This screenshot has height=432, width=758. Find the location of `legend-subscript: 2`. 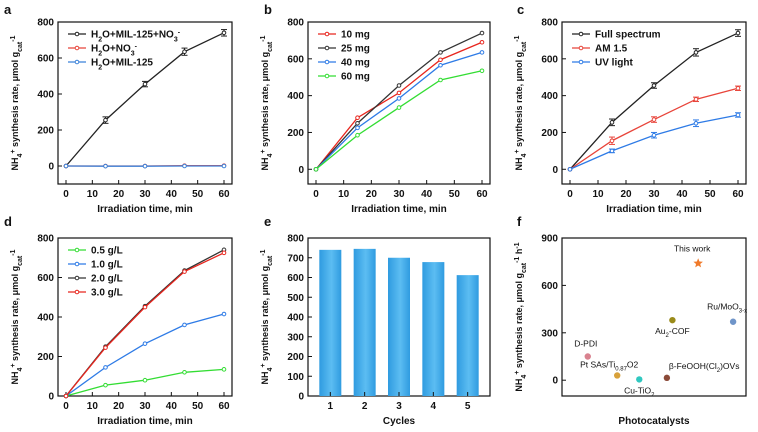

legend-subscript: 2 is located at coordinates (100, 39).